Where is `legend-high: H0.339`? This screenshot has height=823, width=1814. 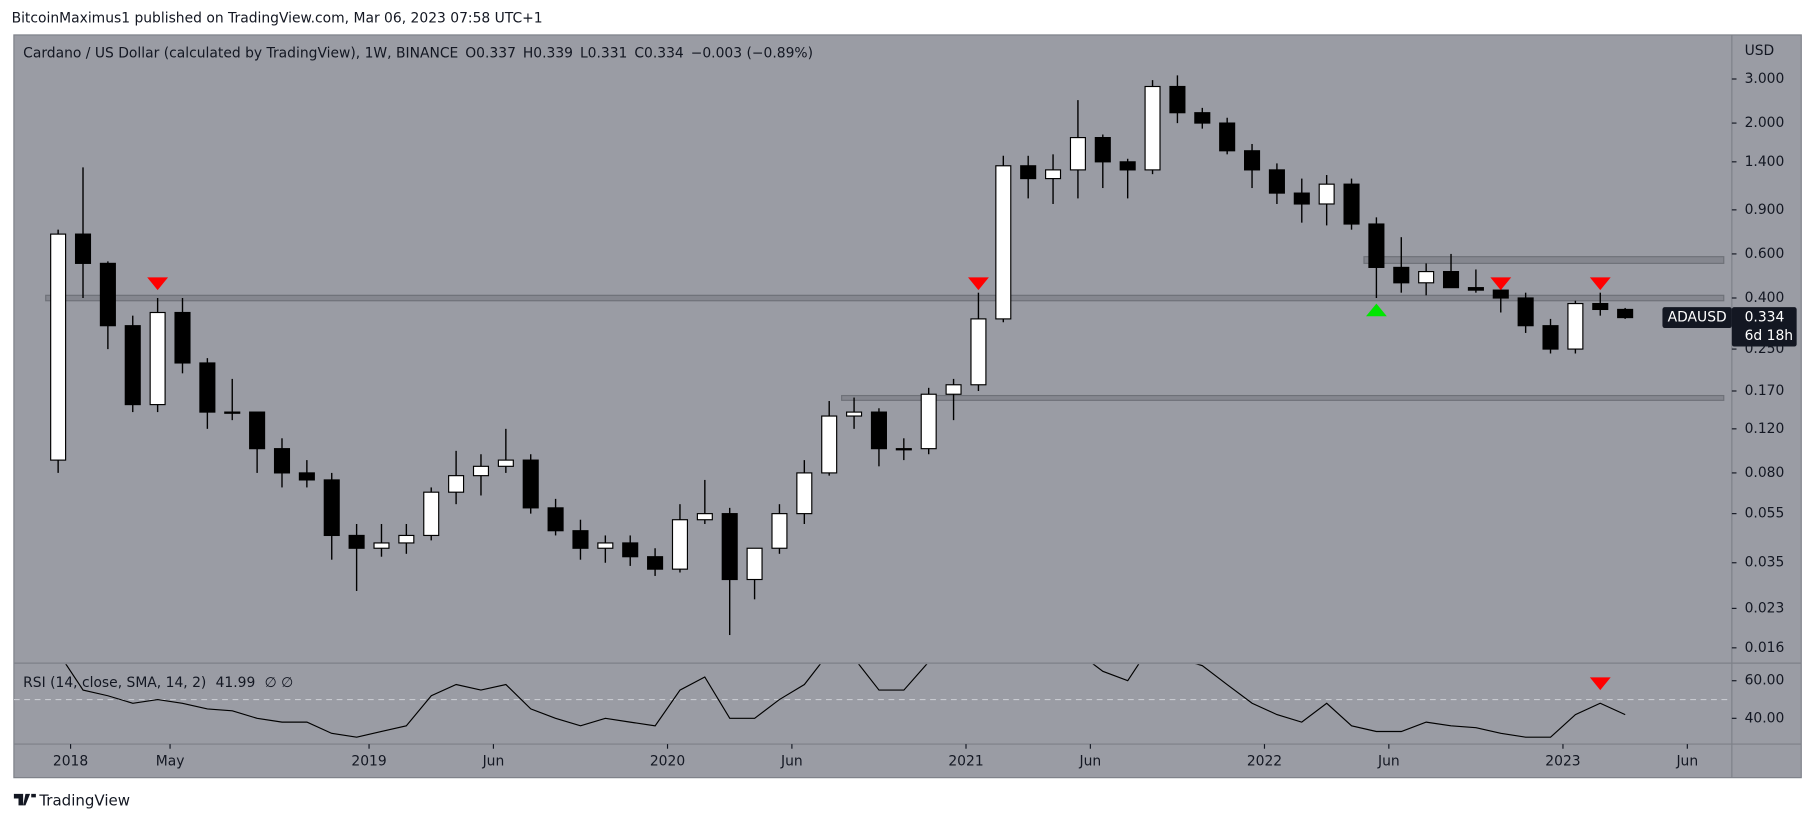
legend-high: H0.339 is located at coordinates (548, 53).